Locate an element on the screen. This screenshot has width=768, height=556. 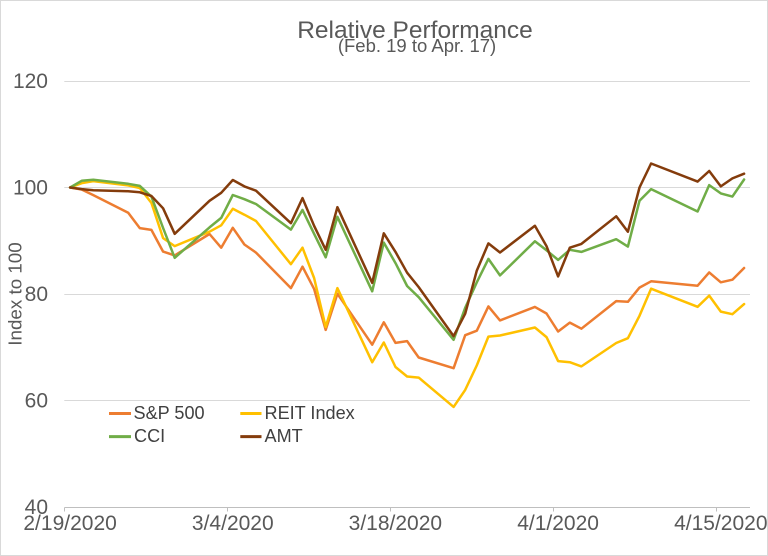
svg-text: 4/15/2020 is located at coordinates (720, 523).